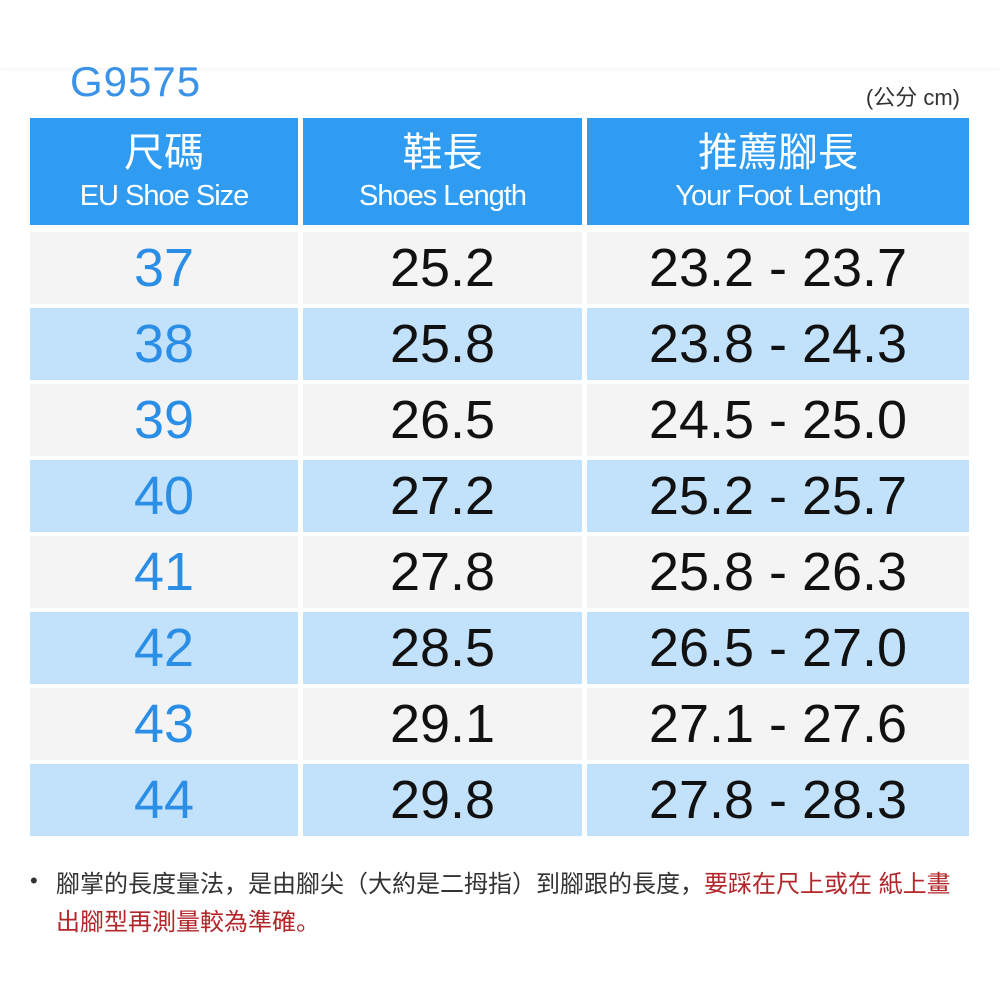 The image size is (1000, 1000). What do you see at coordinates (164, 344) in the screenshot?
I see `size-cell: 38` at bounding box center [164, 344].